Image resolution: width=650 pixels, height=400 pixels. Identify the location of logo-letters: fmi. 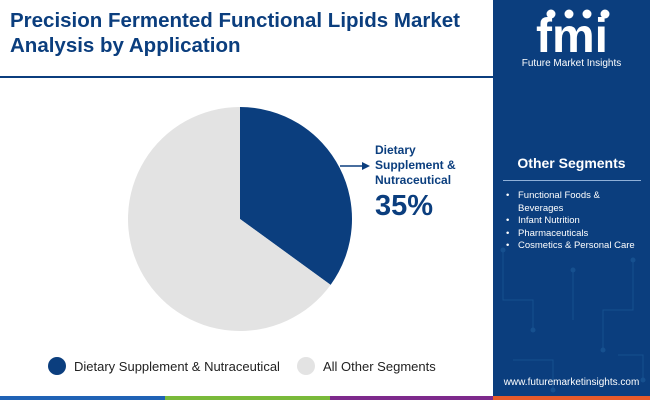
(572, 36).